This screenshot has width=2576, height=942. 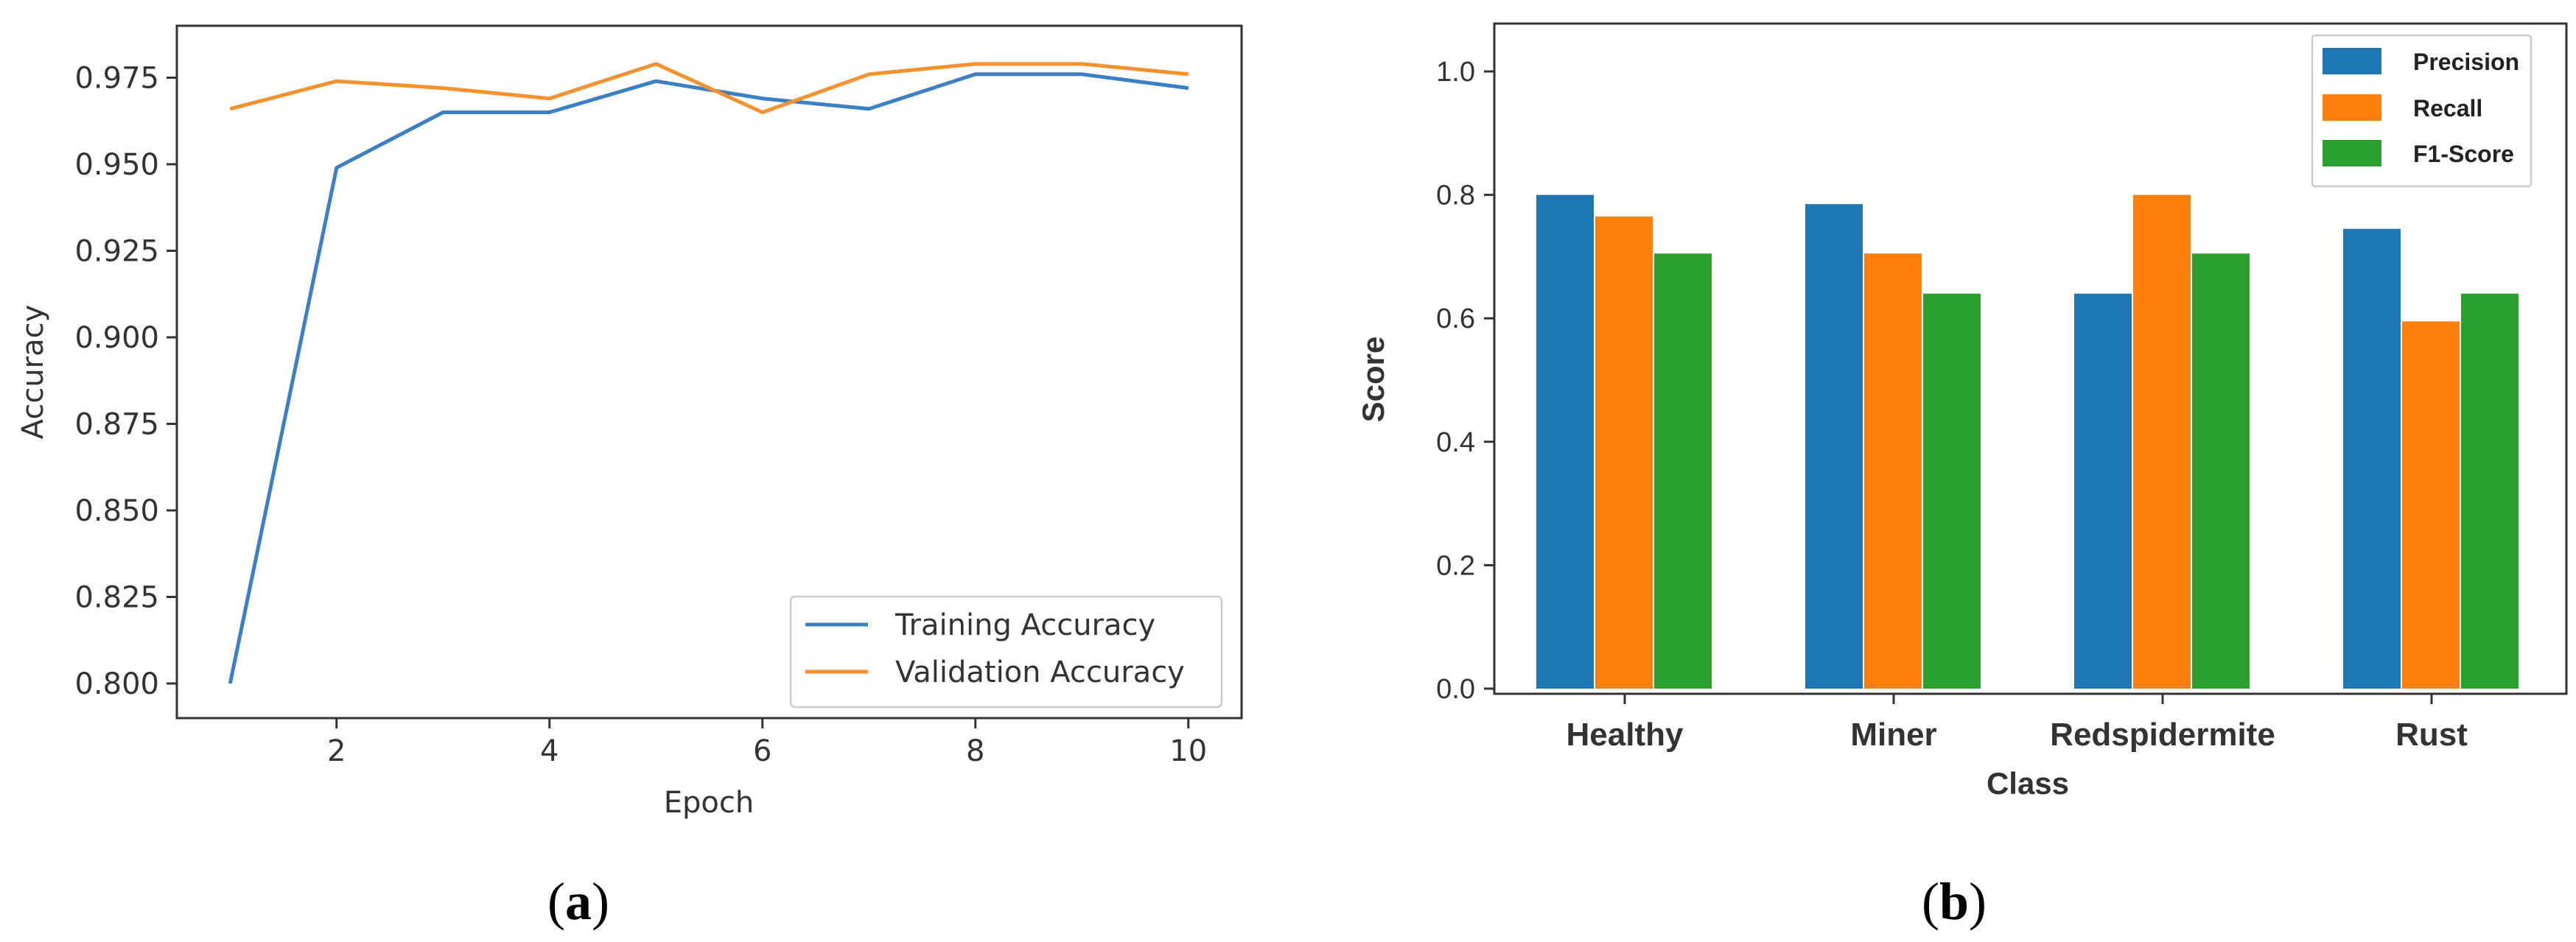 I want to click on caption-b-letter: b, so click(x=1954, y=901).